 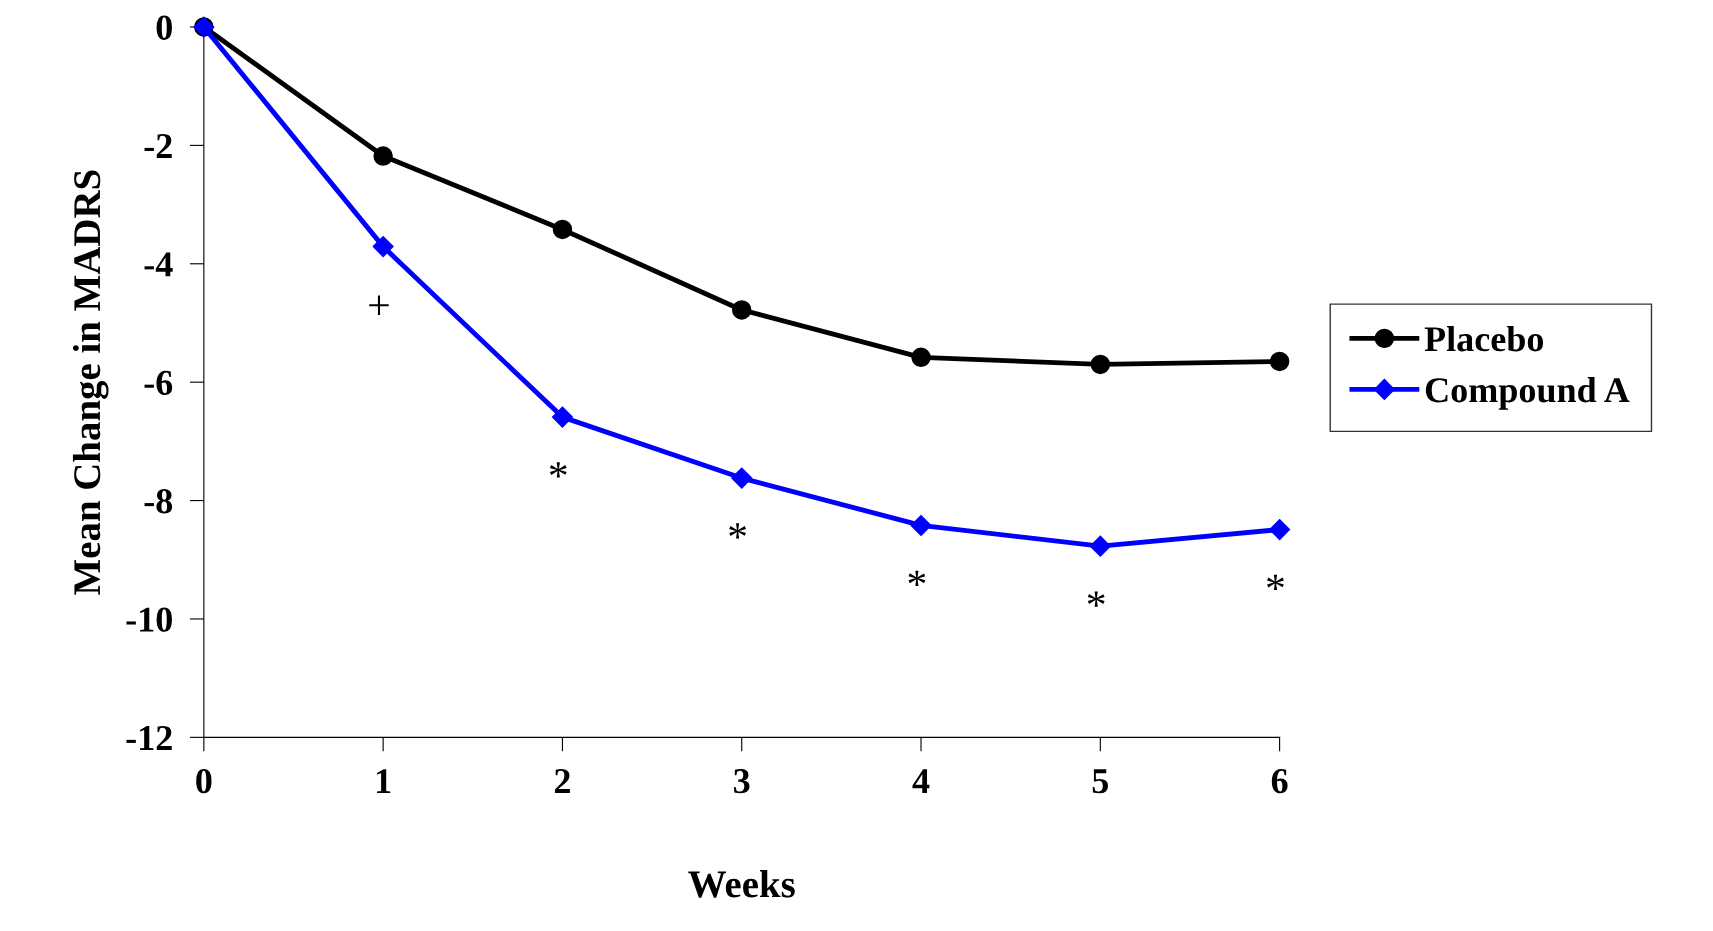 I want to click on x-tick-label: 5, so click(x=1100, y=781).